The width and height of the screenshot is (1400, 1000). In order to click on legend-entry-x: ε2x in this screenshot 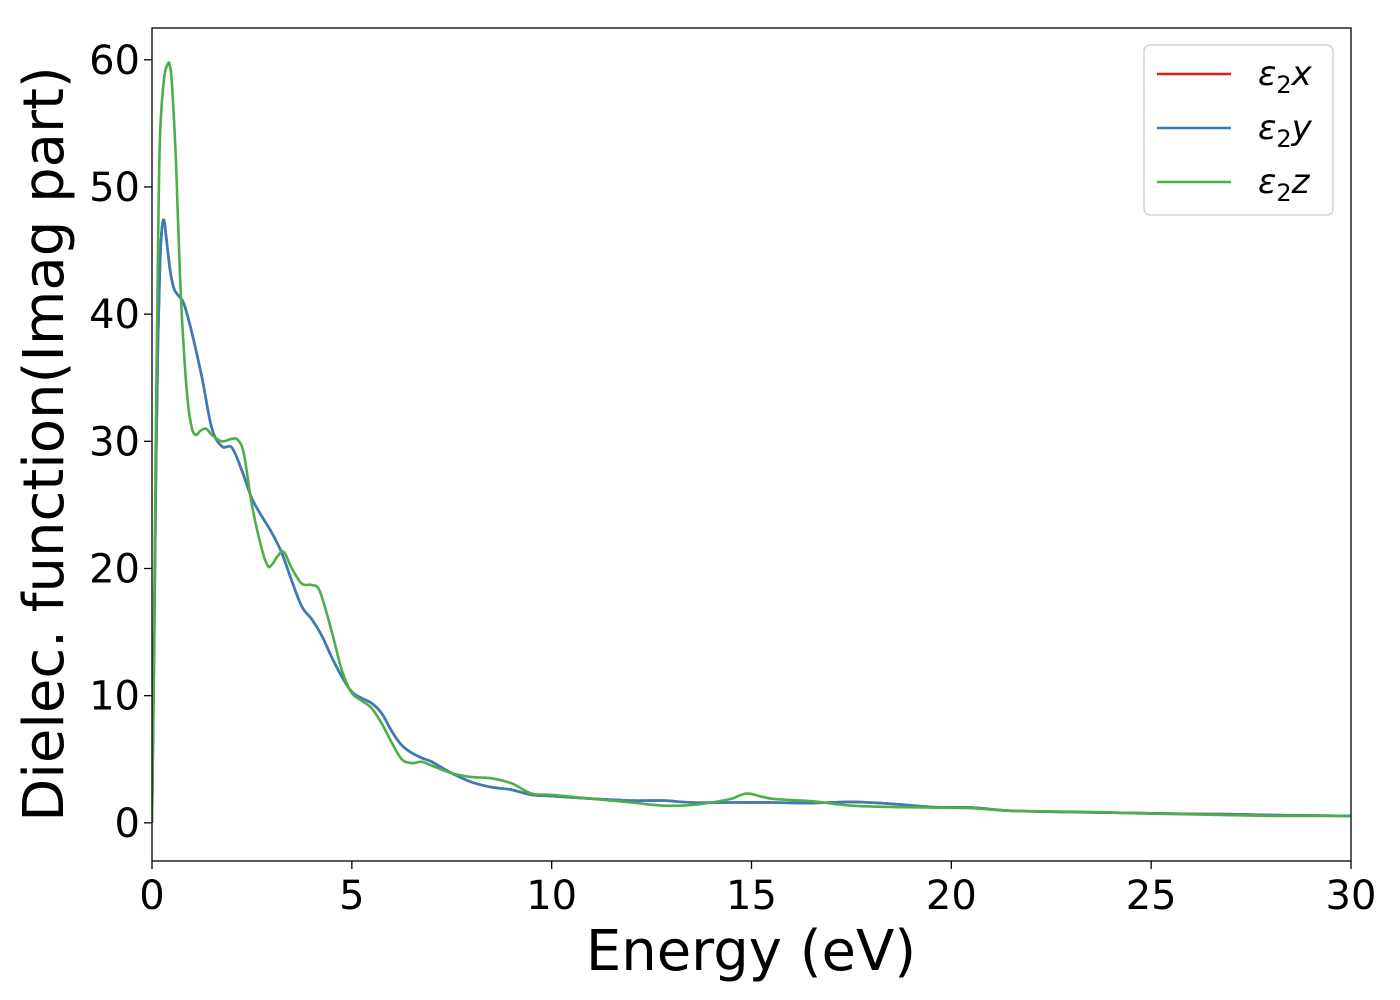, I will do `click(1235, 76)`.